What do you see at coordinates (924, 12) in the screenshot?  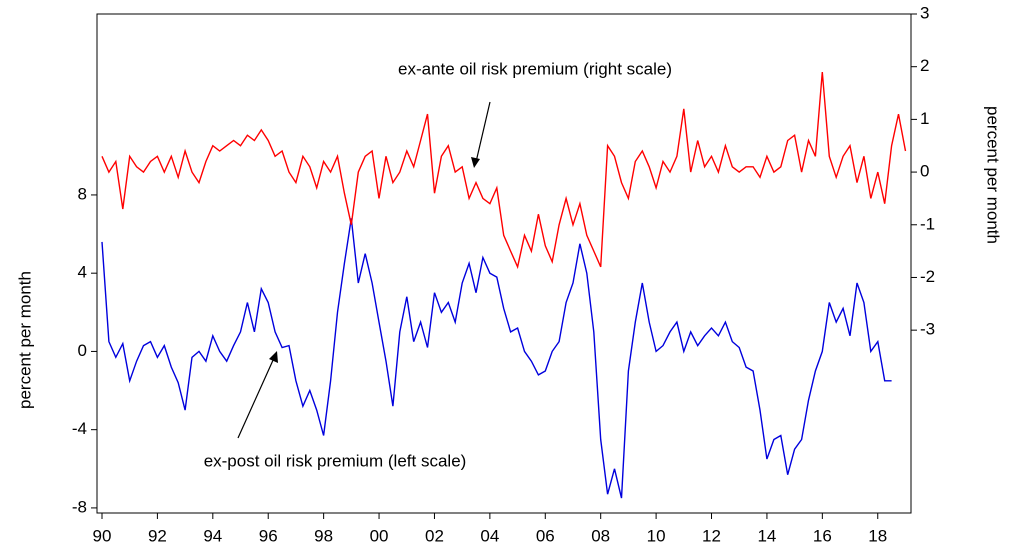 I see `y2-tick-label: 3` at bounding box center [924, 12].